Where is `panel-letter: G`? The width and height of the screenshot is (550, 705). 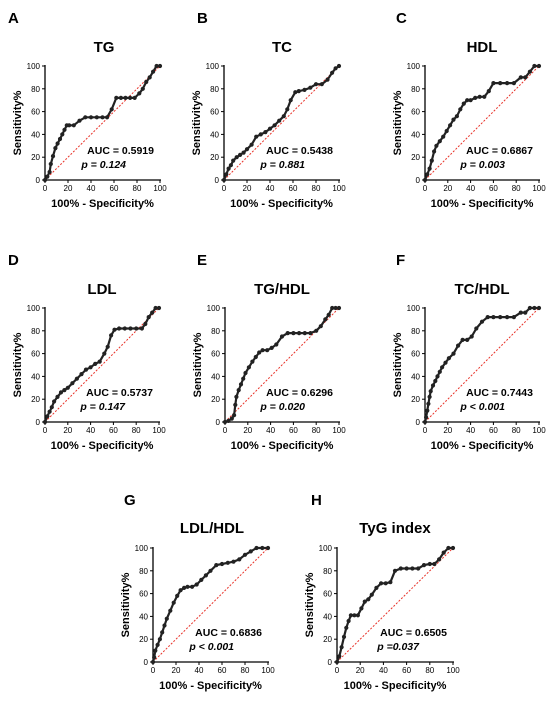
panel-letter: G is located at coordinates (130, 500).